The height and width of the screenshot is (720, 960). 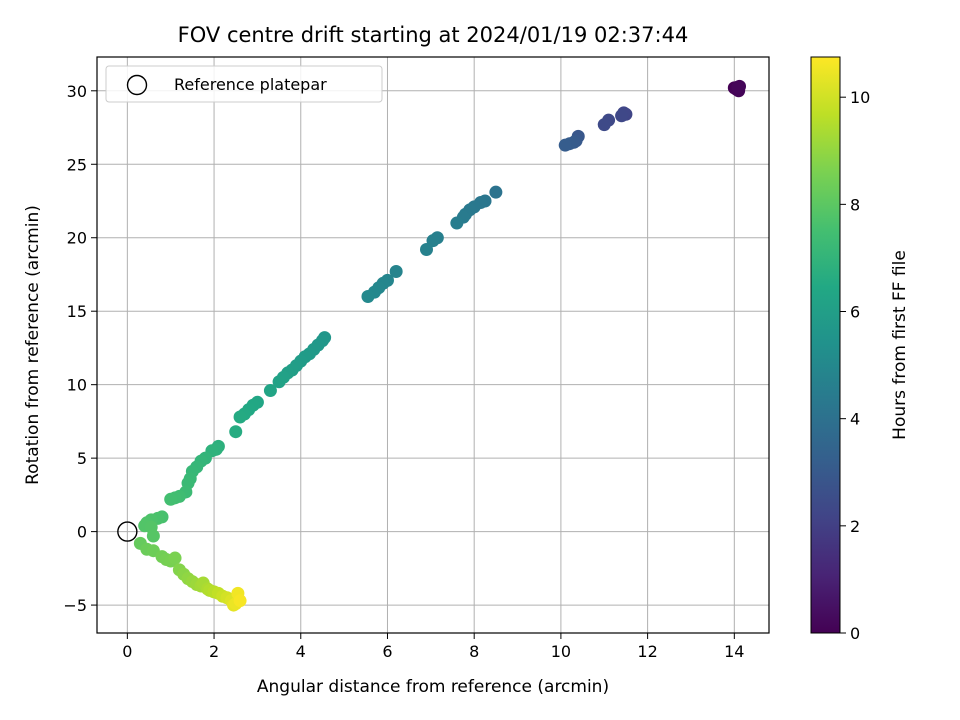 I want to click on x-axis-ticks: 0 2 4 6 8 10 12 14, so click(x=433, y=647).